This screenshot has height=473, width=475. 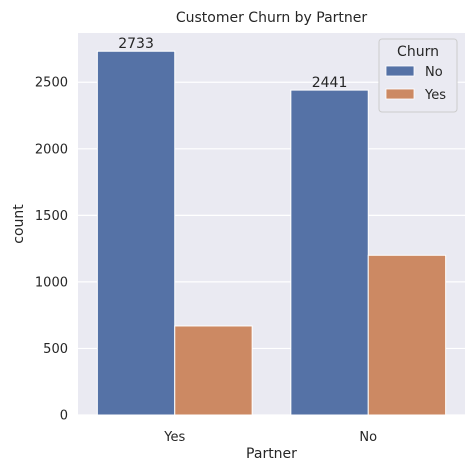 What do you see at coordinates (64, 416) in the screenshot?
I see `y-tick-label: 0` at bounding box center [64, 416].